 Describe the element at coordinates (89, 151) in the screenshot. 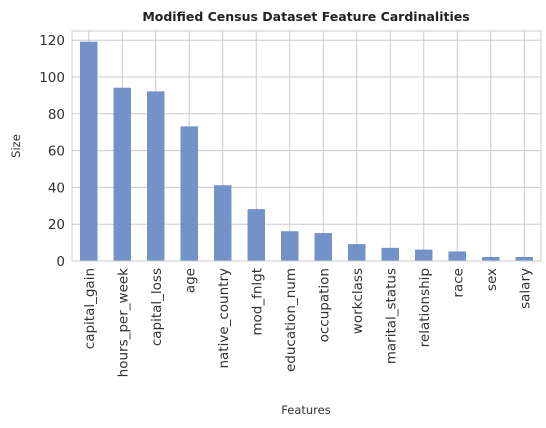

I see `bar-capital-gain` at that location.